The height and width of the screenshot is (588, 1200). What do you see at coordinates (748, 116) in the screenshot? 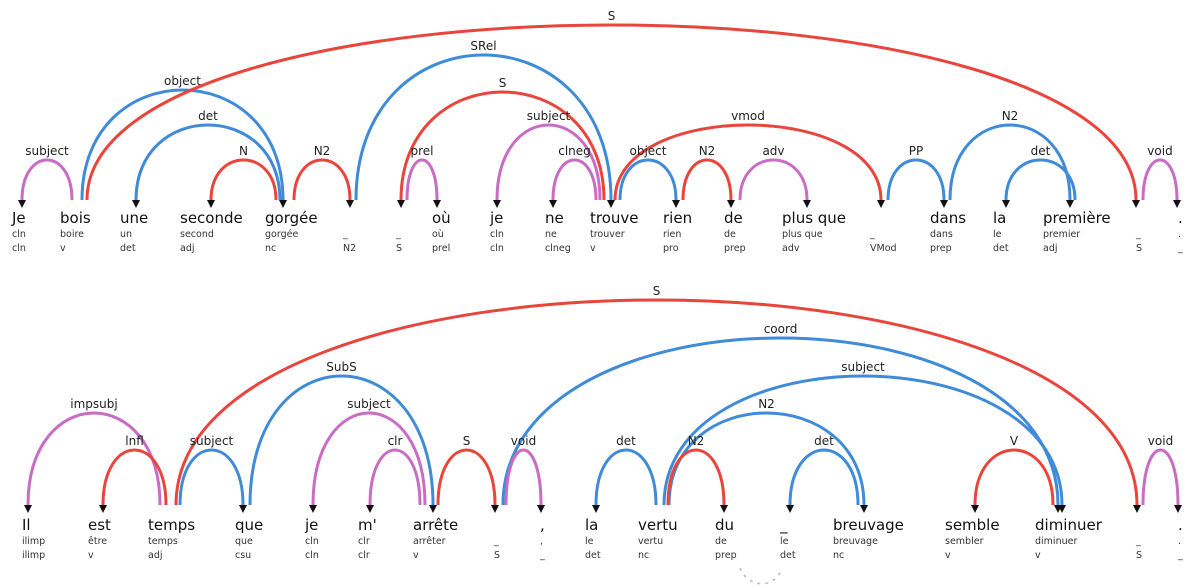
I see `arc-label: vmod` at bounding box center [748, 116].